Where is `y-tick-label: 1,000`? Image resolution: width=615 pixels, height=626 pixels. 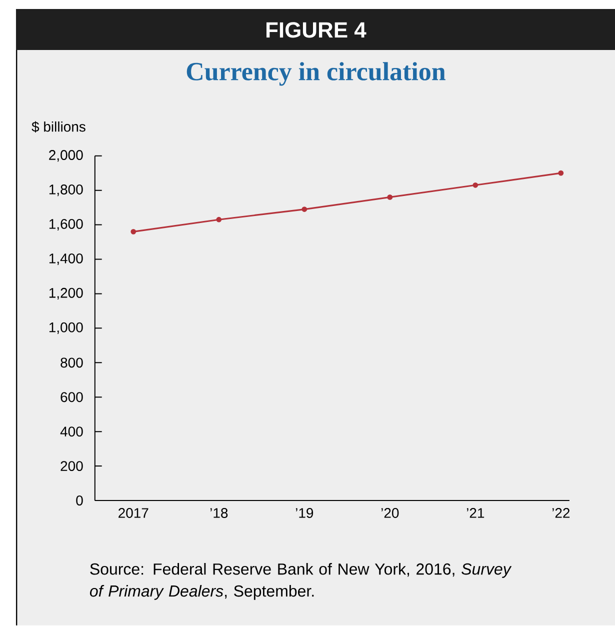 y-tick-label: 1,000 is located at coordinates (66, 328).